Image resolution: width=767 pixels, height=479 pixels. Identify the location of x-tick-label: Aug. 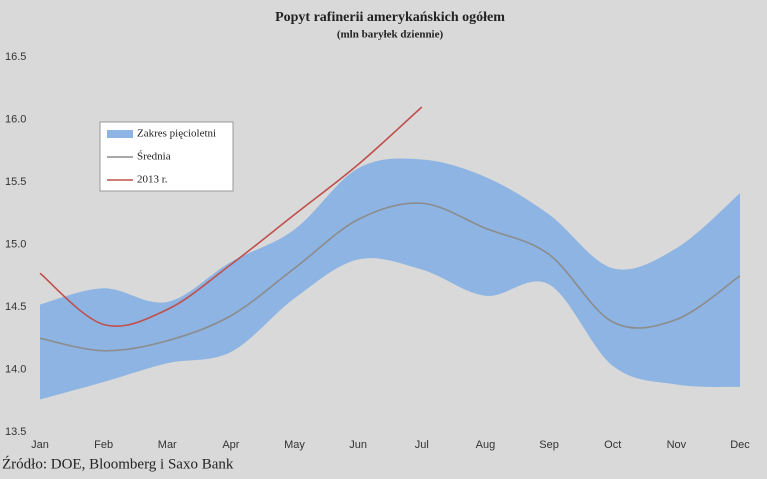
(486, 445).